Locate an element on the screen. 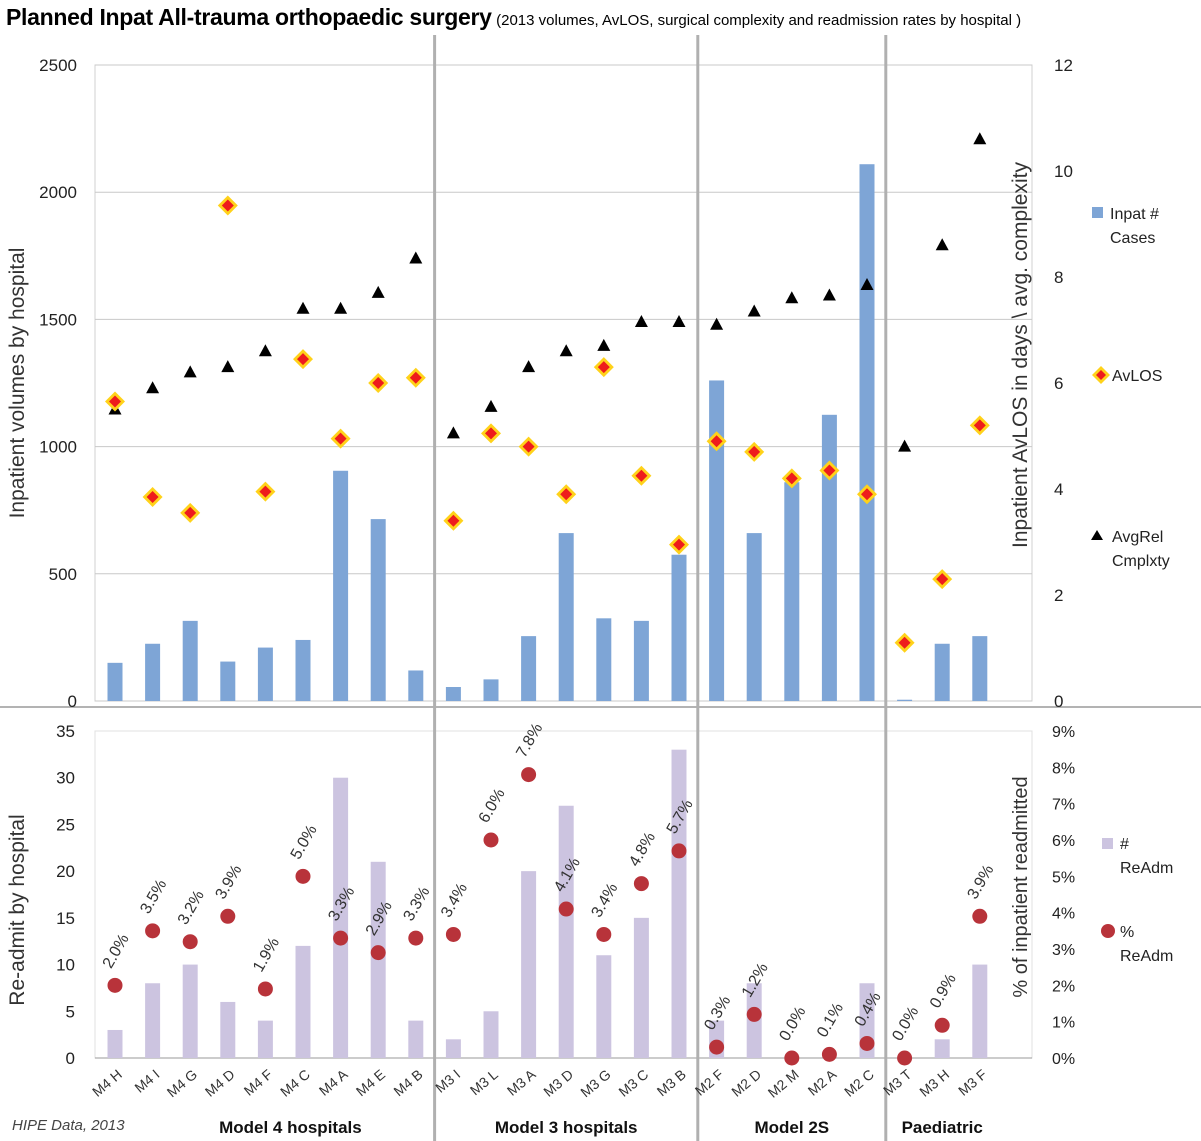 Image resolution: width=1201 pixels, height=1141 pixels. category-label: M4 A is located at coordinates (333, 1082).